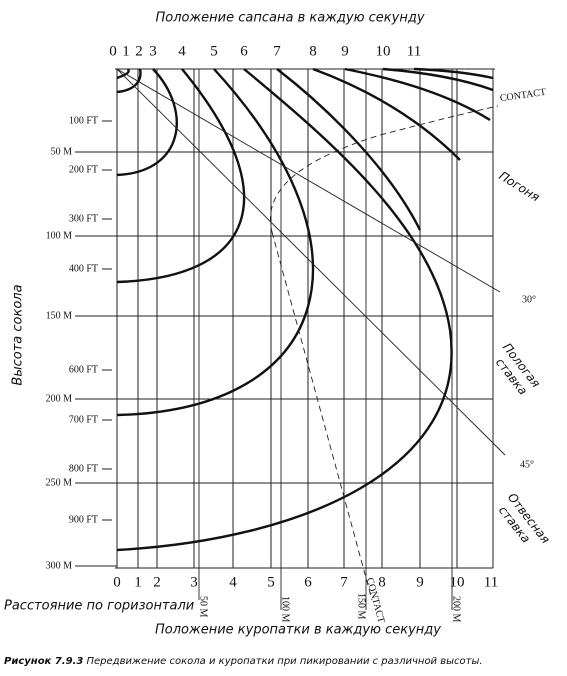  What do you see at coordinates (83, 419) in the screenshot?
I see `ft-label: 700 FT` at bounding box center [83, 419].